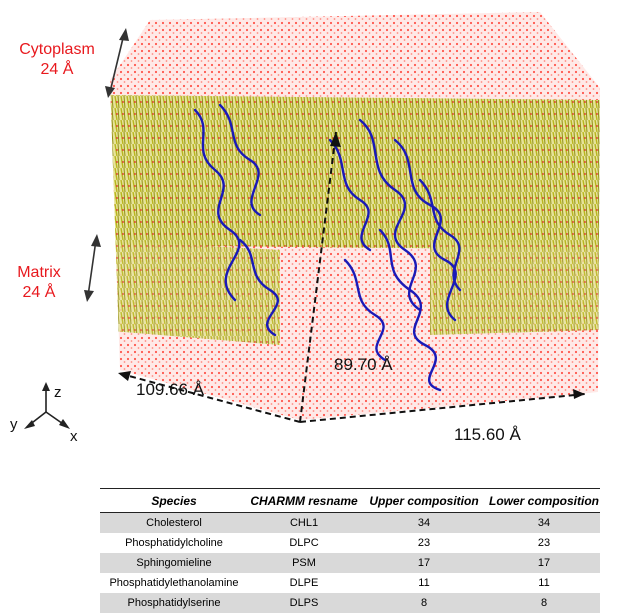 This screenshot has height=613, width=620. Describe the element at coordinates (92, 268) in the screenshot. I see `matrix-thickness-arrow` at that location.